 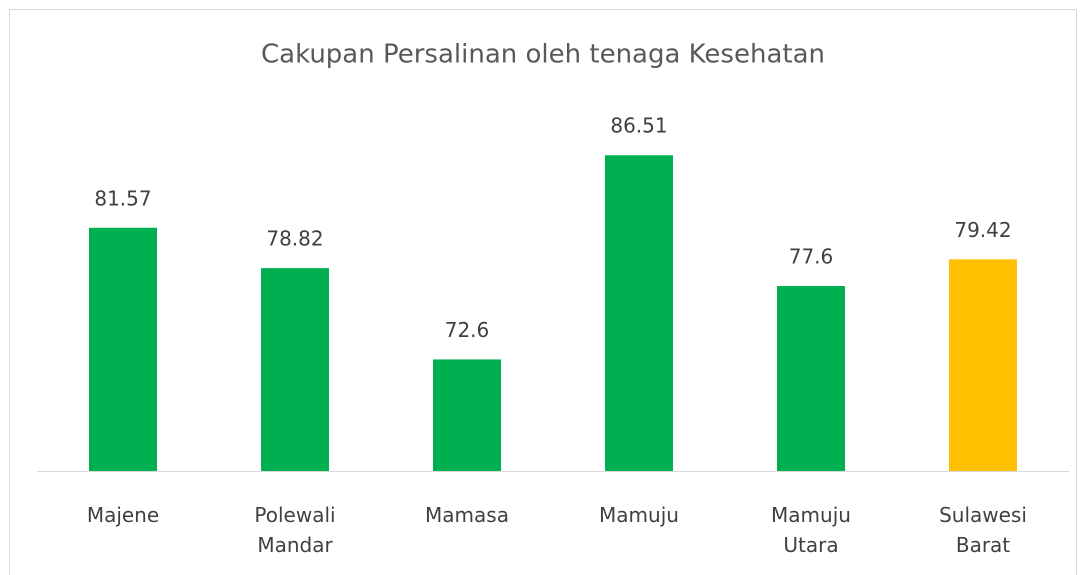 I want to click on chart-title: Cakupan Persalinan oleh tenaga Kesehatan, so click(x=543, y=55).